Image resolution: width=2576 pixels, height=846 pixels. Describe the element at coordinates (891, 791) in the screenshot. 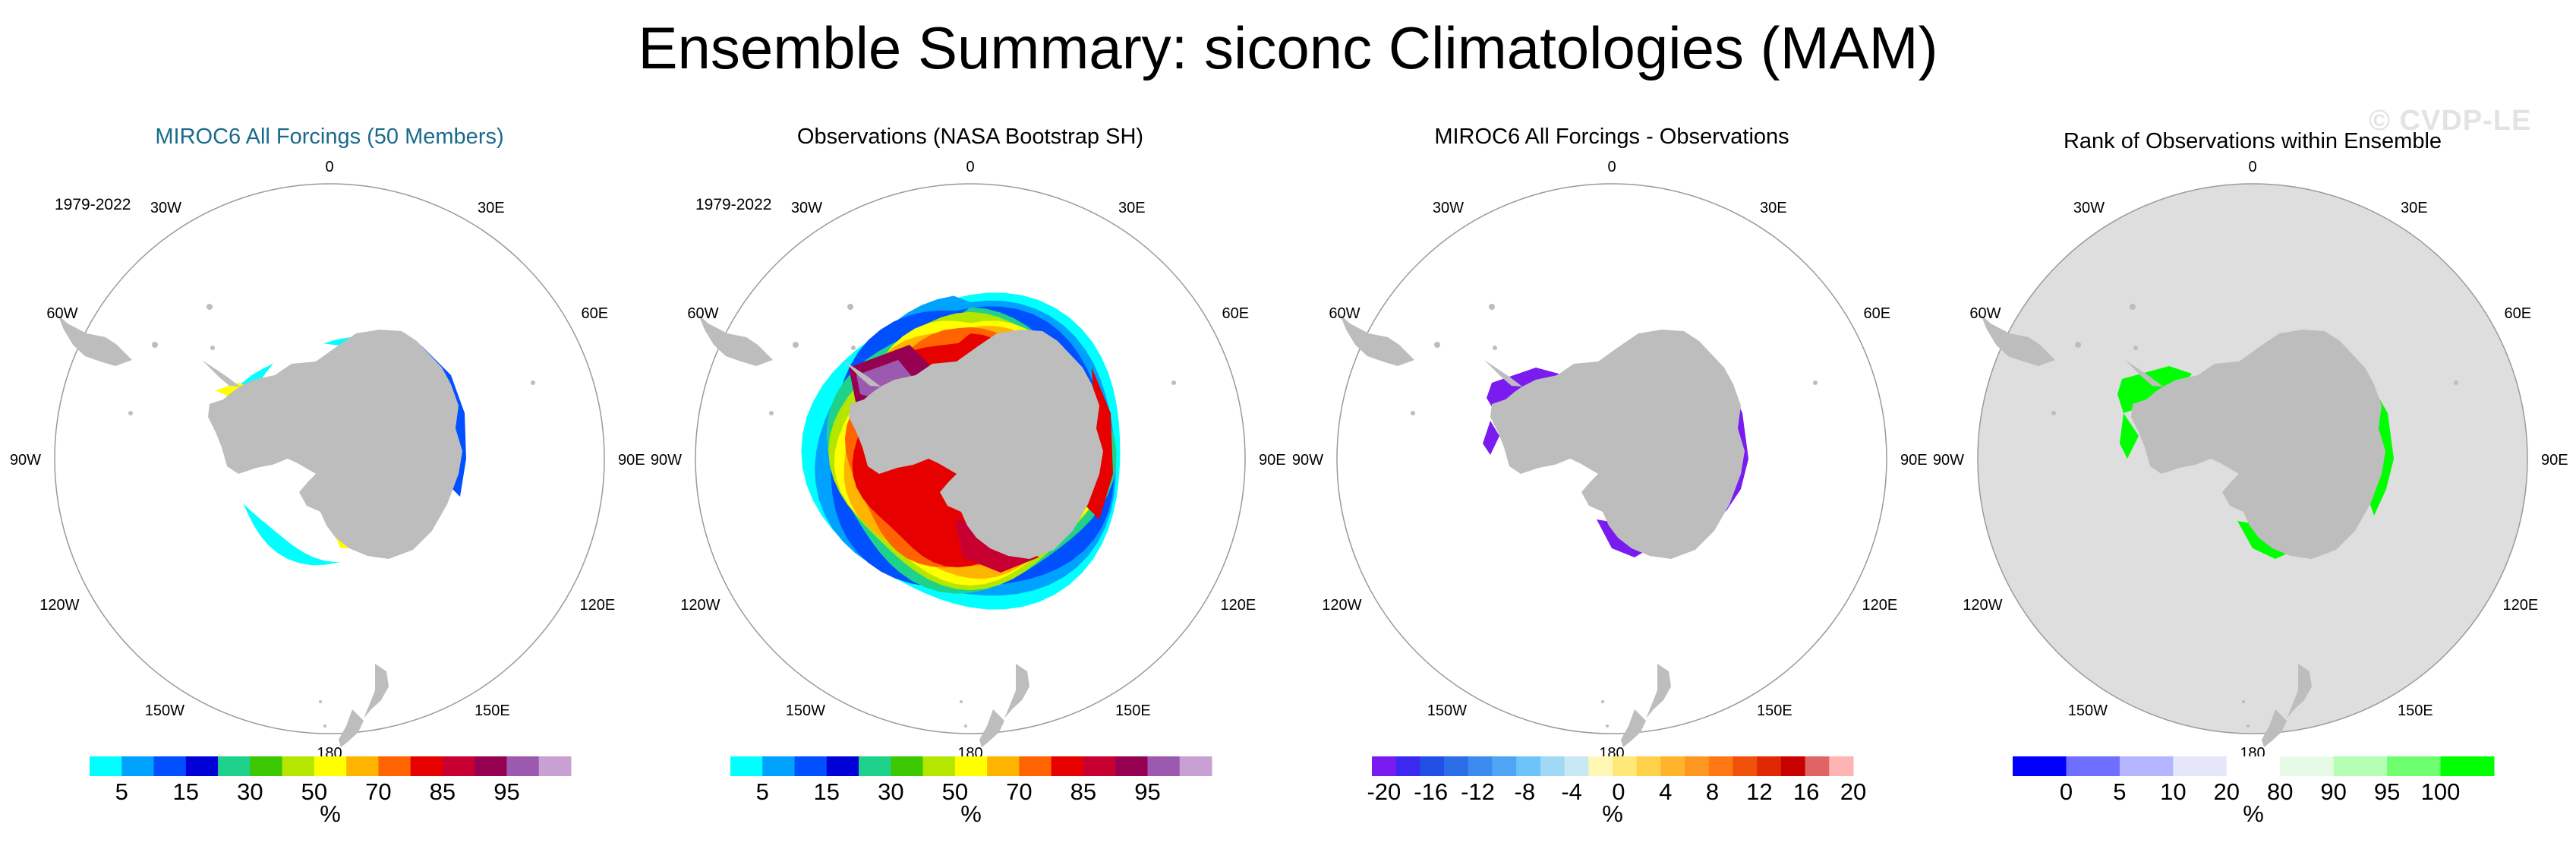

I see `colorbar-label: 30` at that location.